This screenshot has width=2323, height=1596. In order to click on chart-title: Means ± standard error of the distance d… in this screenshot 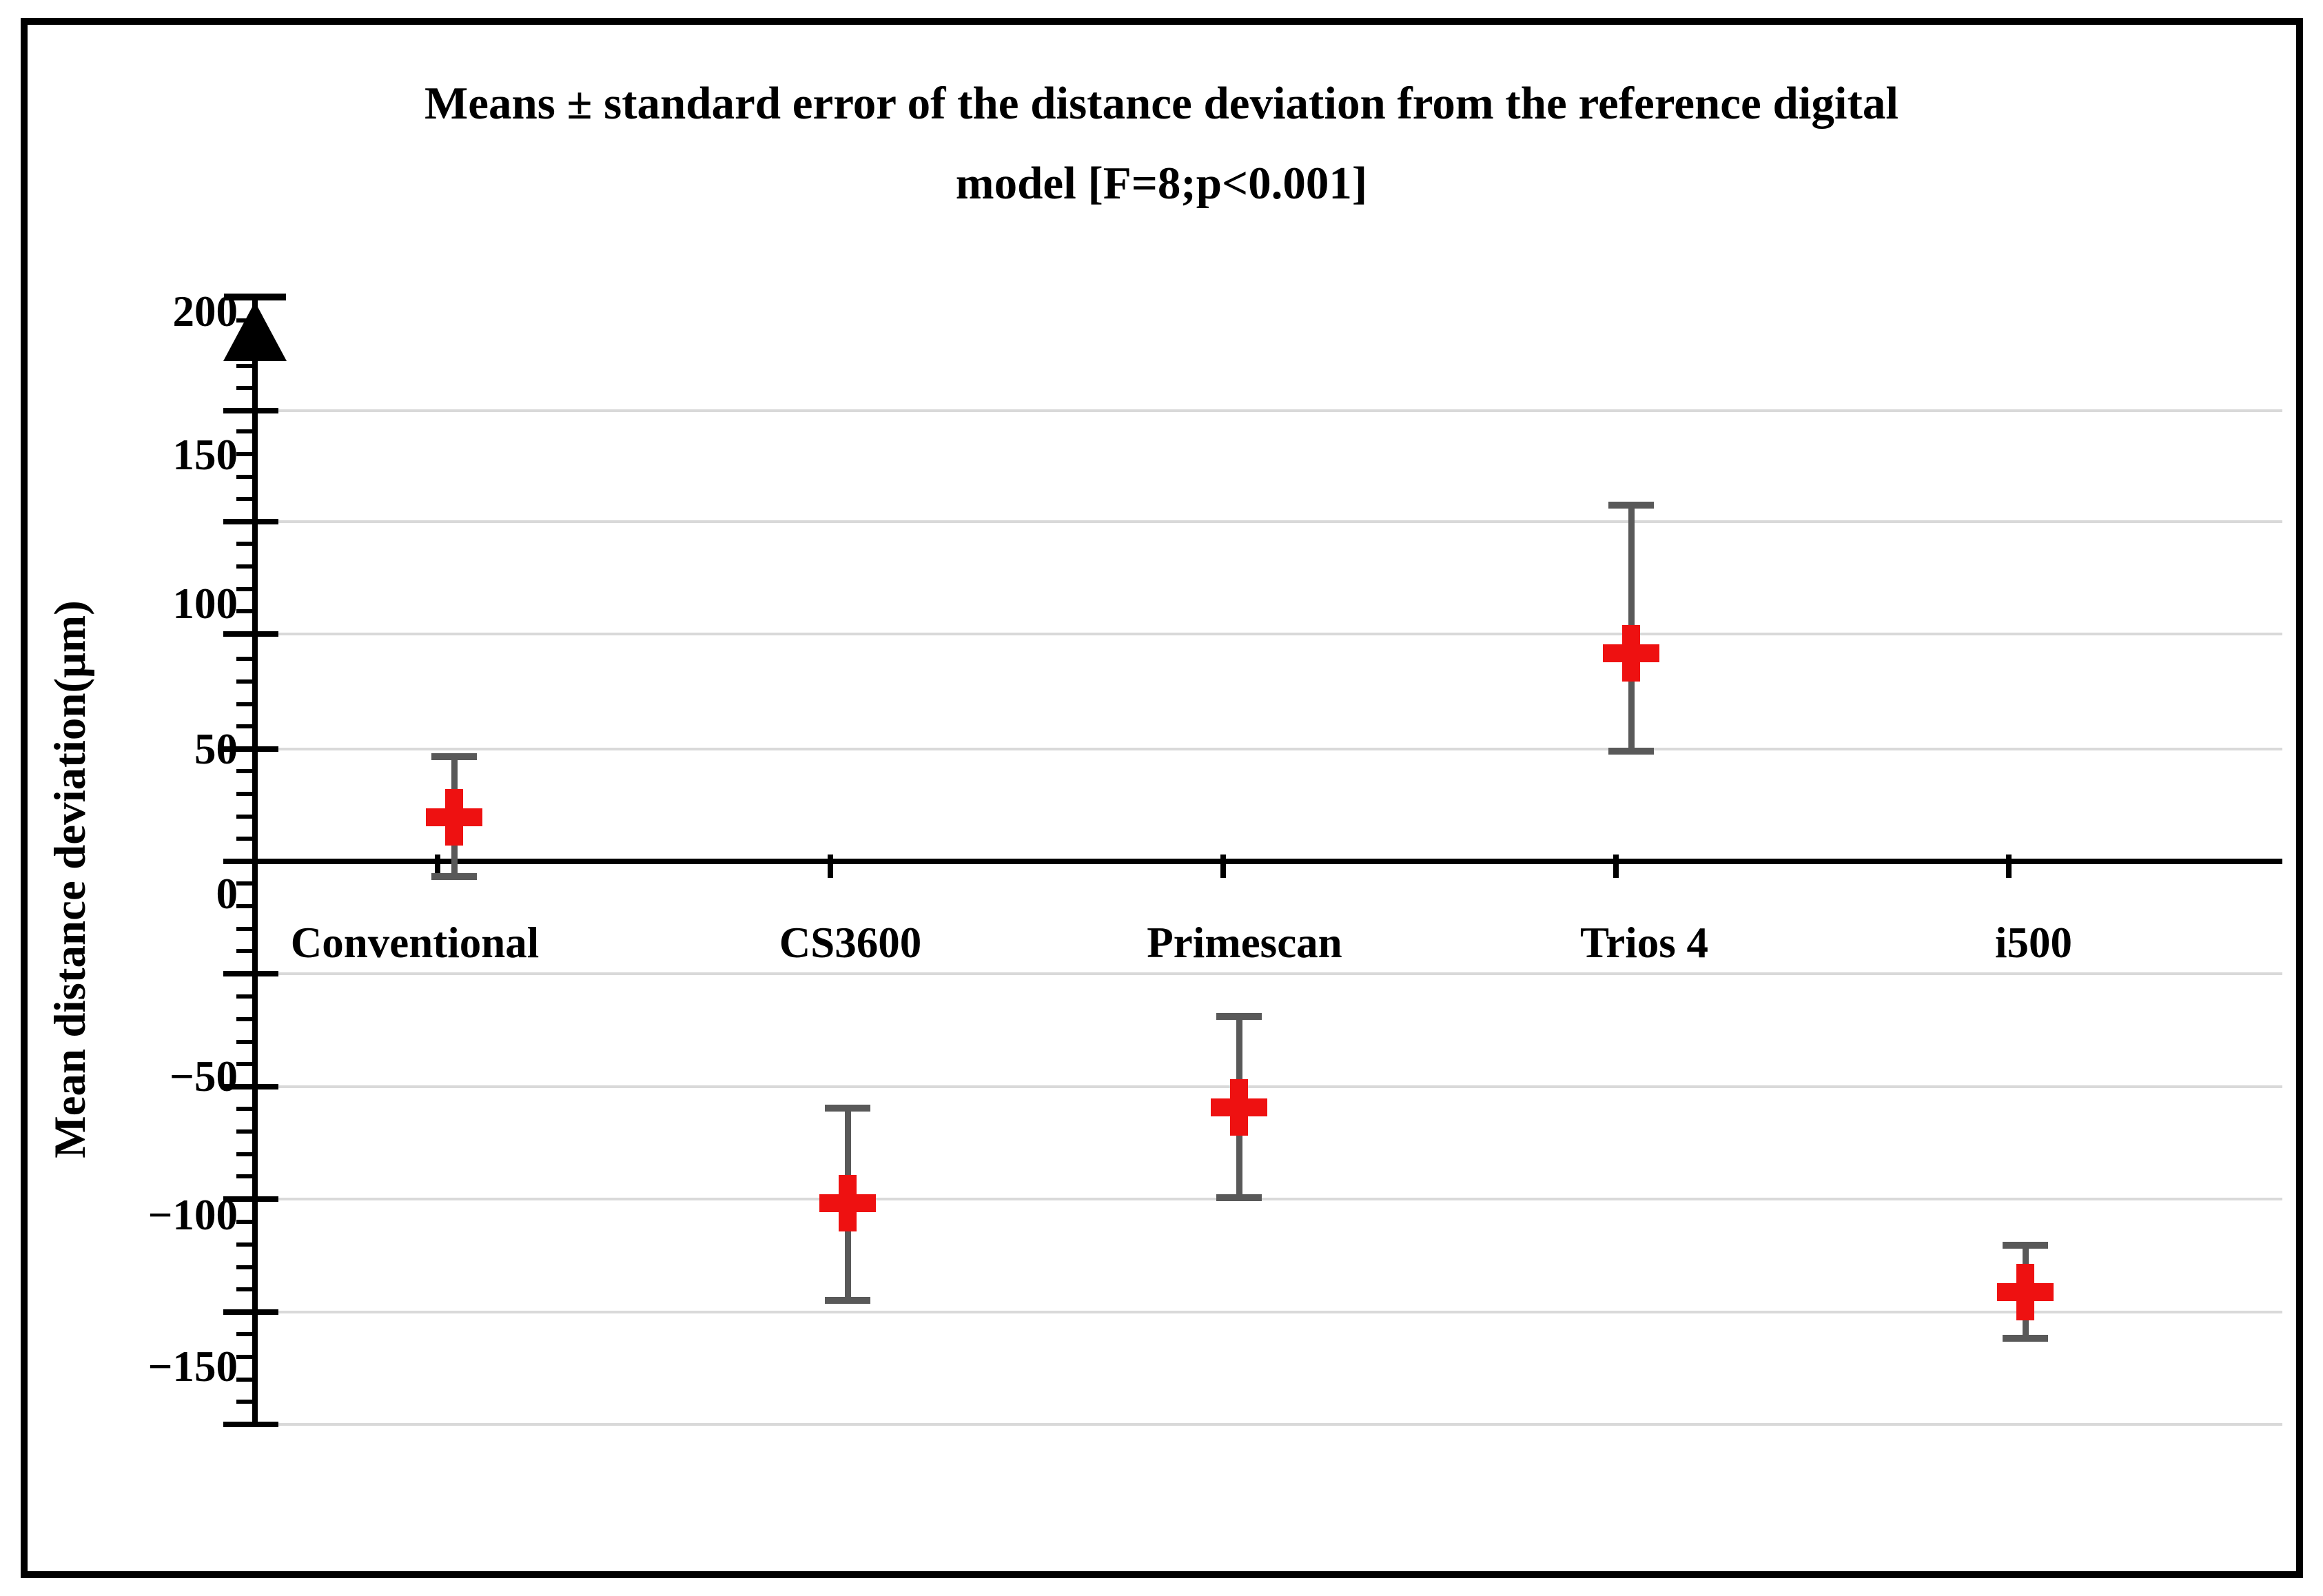, I will do `click(1161, 143)`.